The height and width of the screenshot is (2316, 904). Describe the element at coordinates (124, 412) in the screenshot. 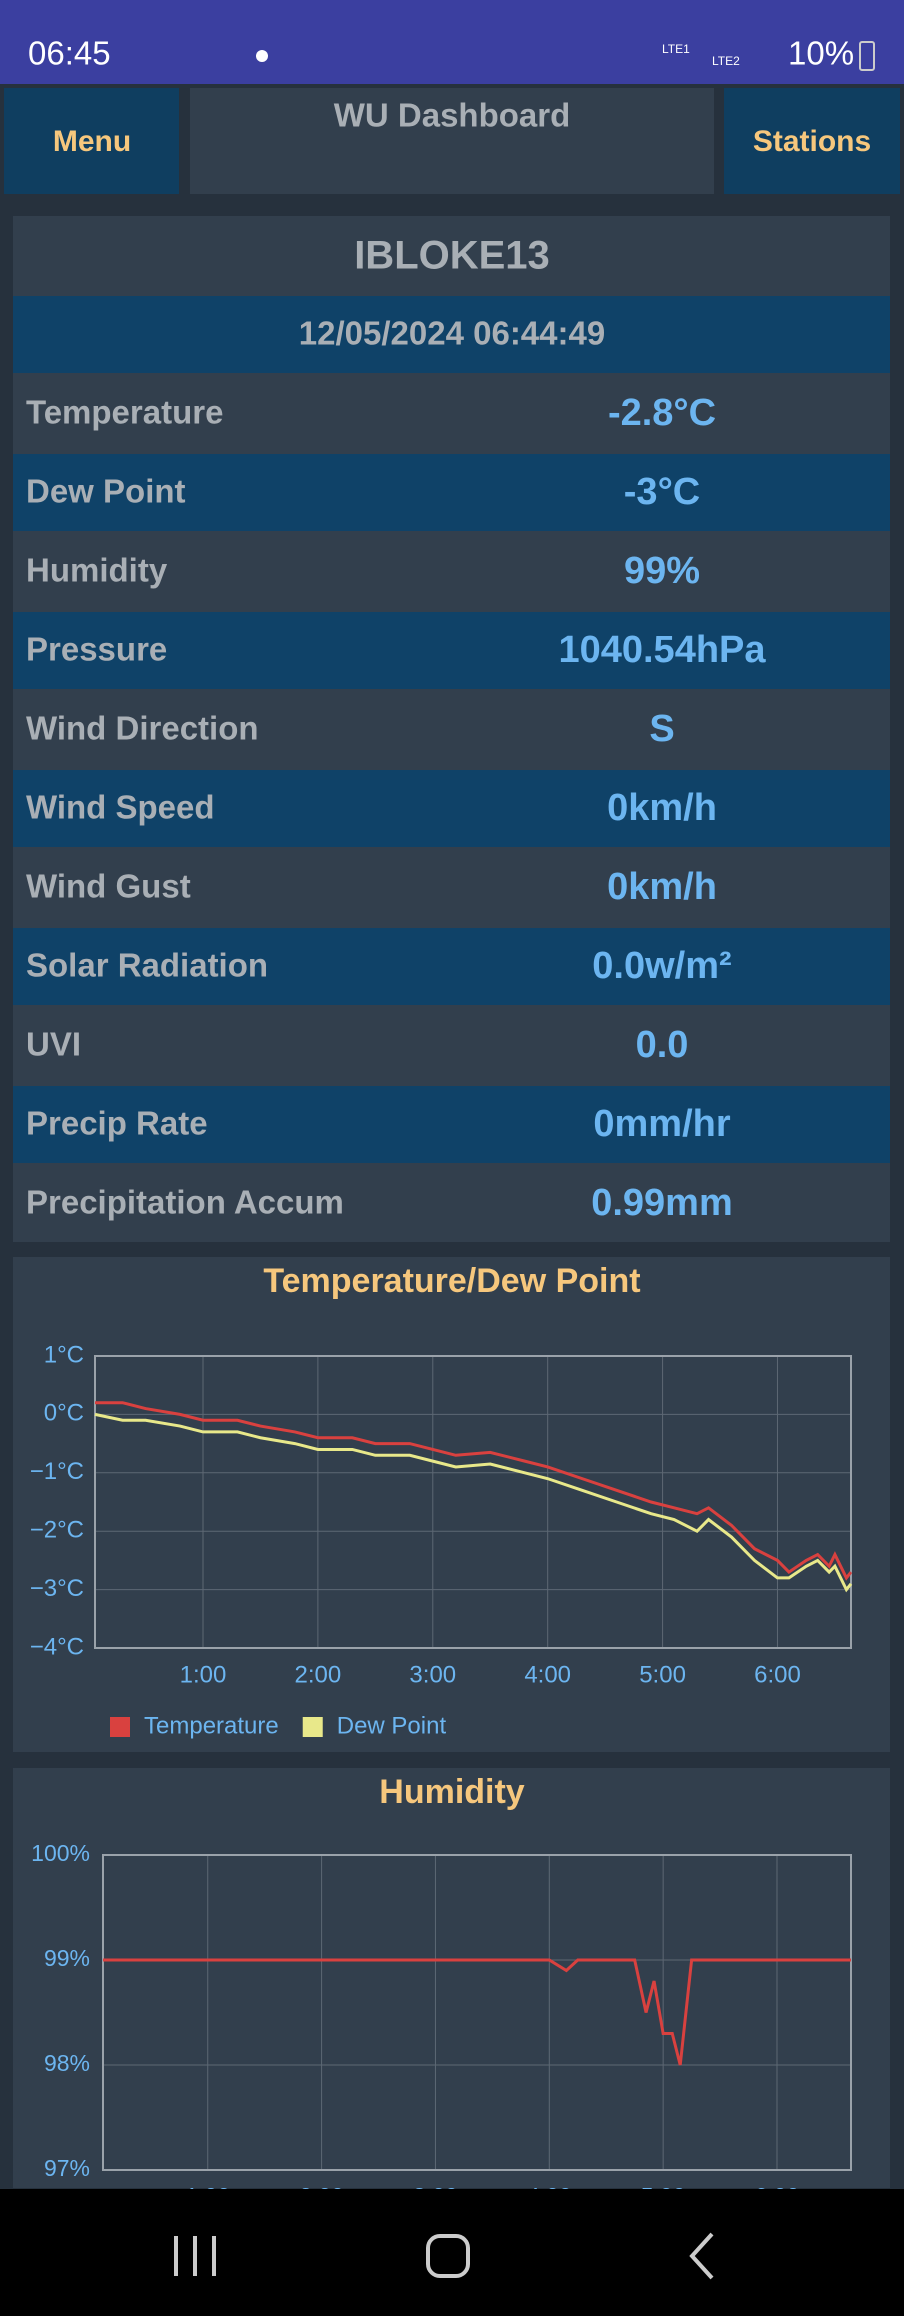

I see `row-label: Temperature` at that location.